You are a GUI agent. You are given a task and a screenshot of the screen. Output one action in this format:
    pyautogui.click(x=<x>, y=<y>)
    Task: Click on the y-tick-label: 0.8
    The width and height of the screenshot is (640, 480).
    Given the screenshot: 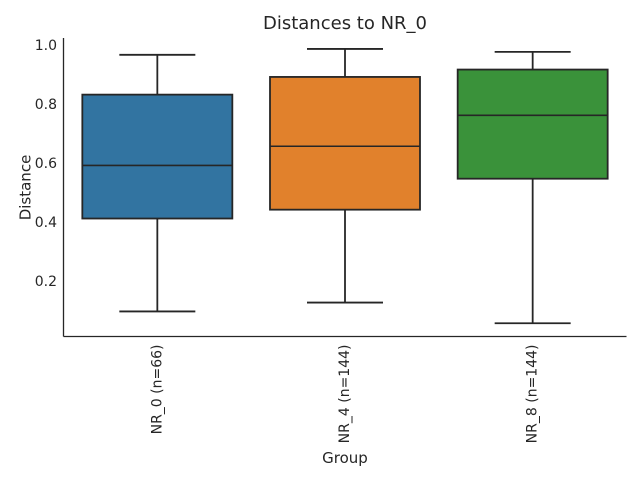 What is the action you would take?
    pyautogui.click(x=46, y=105)
    